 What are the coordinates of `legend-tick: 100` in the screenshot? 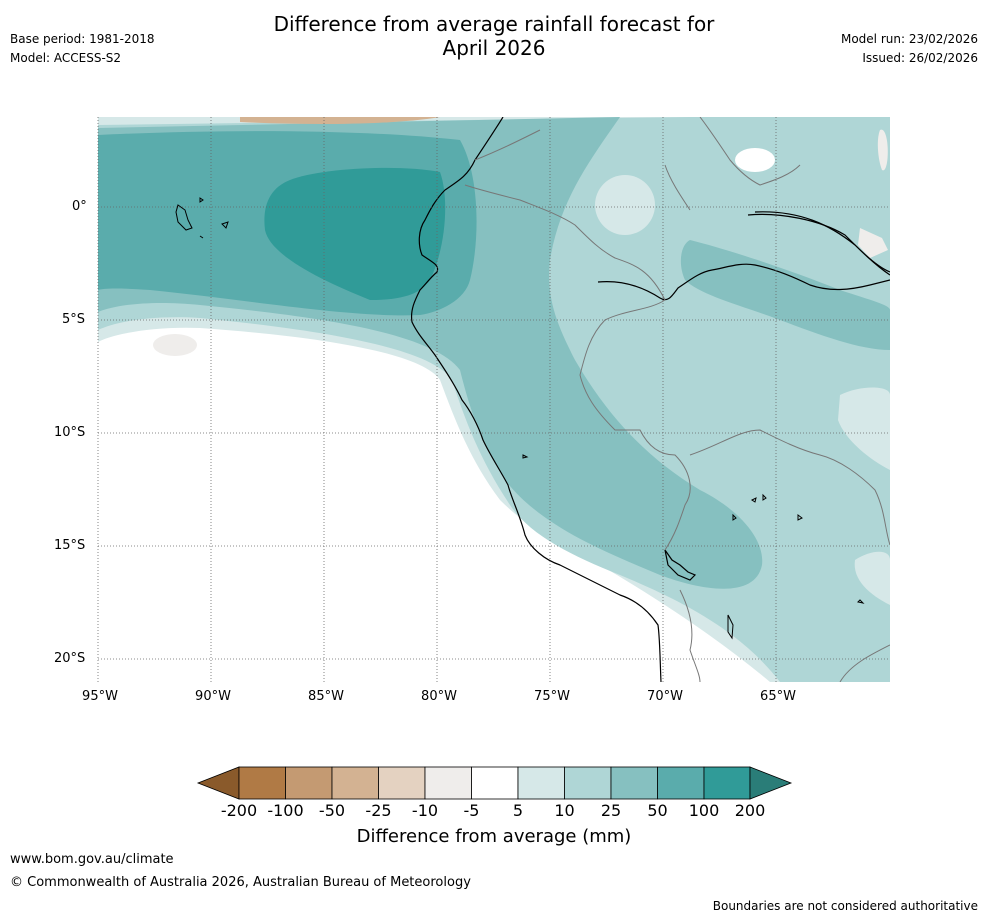 It's located at (704, 810).